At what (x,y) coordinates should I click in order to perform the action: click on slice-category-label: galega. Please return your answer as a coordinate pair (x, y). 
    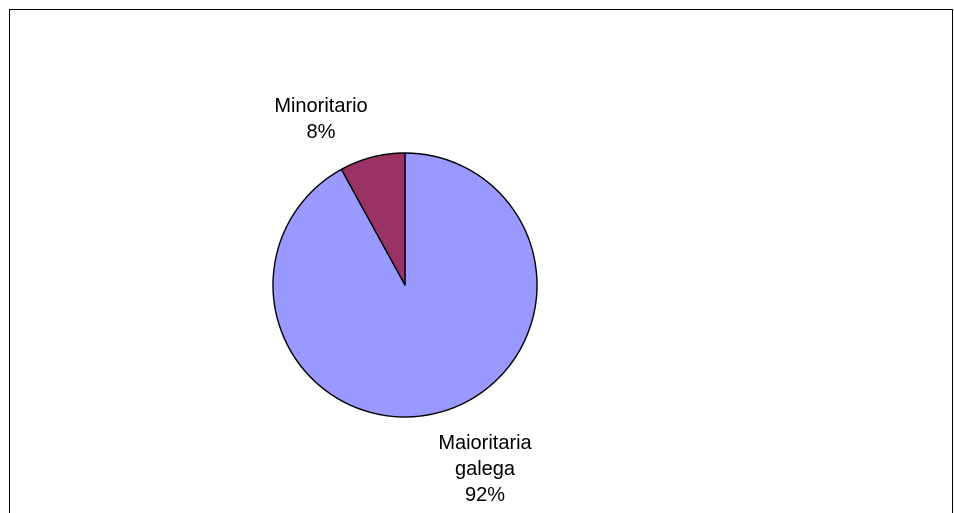
    Looking at the image, I should click on (485, 469).